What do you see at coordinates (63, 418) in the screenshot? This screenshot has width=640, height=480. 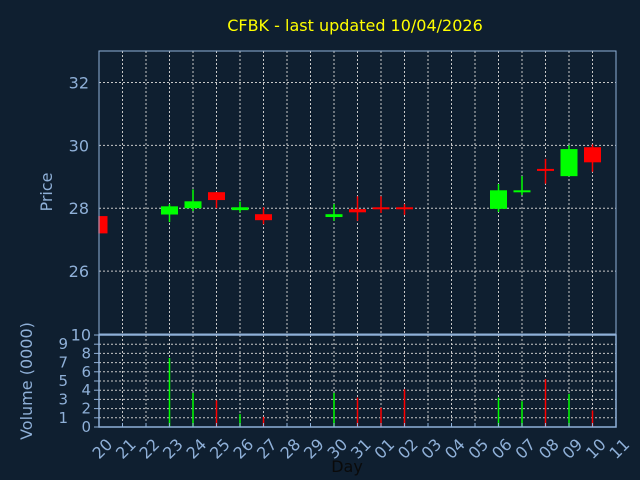 I see `volume-tick-label: 1` at bounding box center [63, 418].